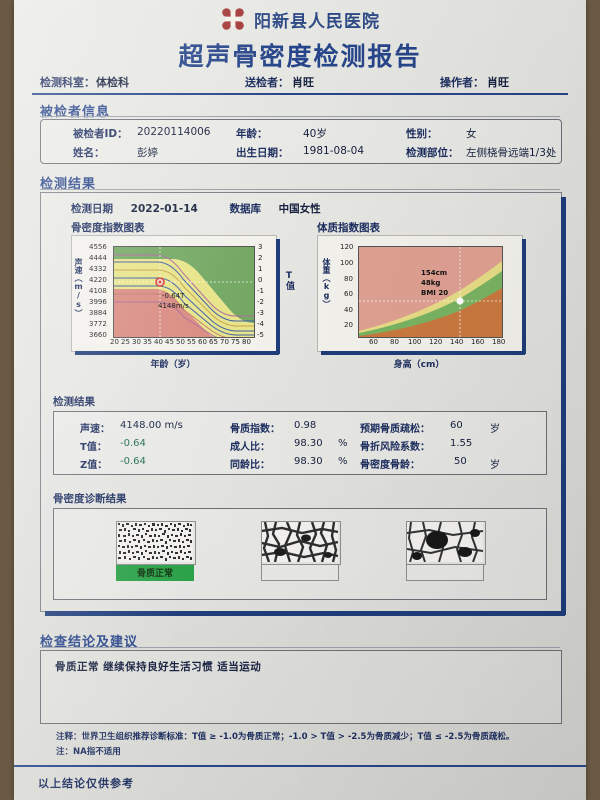 The height and width of the screenshot is (800, 600). Describe the element at coordinates (173, 306) in the screenshot. I see `bmd-marker-label-sos: 4148m/s` at that location.